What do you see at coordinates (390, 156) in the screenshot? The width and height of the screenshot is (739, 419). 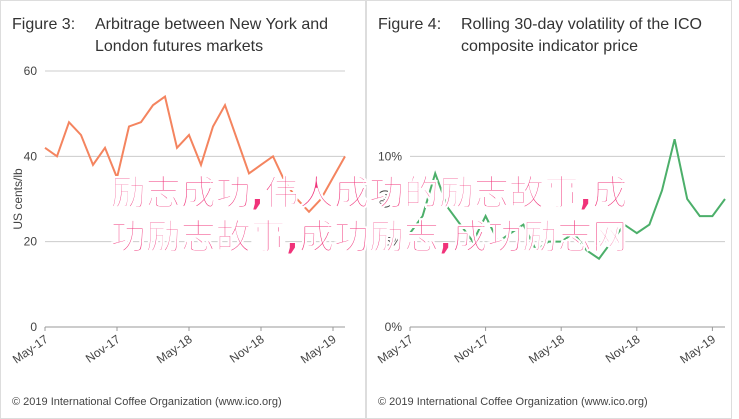 I see `y-tick-label: 10%` at bounding box center [390, 156].